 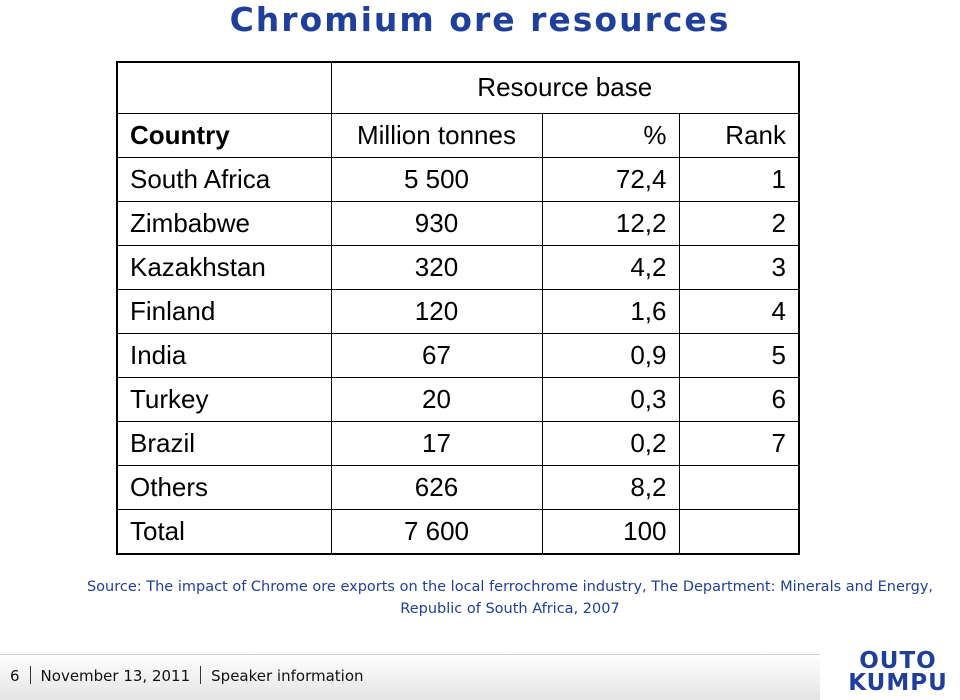 What do you see at coordinates (224, 222) in the screenshot?
I see `cell-country: Zimbabwe` at bounding box center [224, 222].